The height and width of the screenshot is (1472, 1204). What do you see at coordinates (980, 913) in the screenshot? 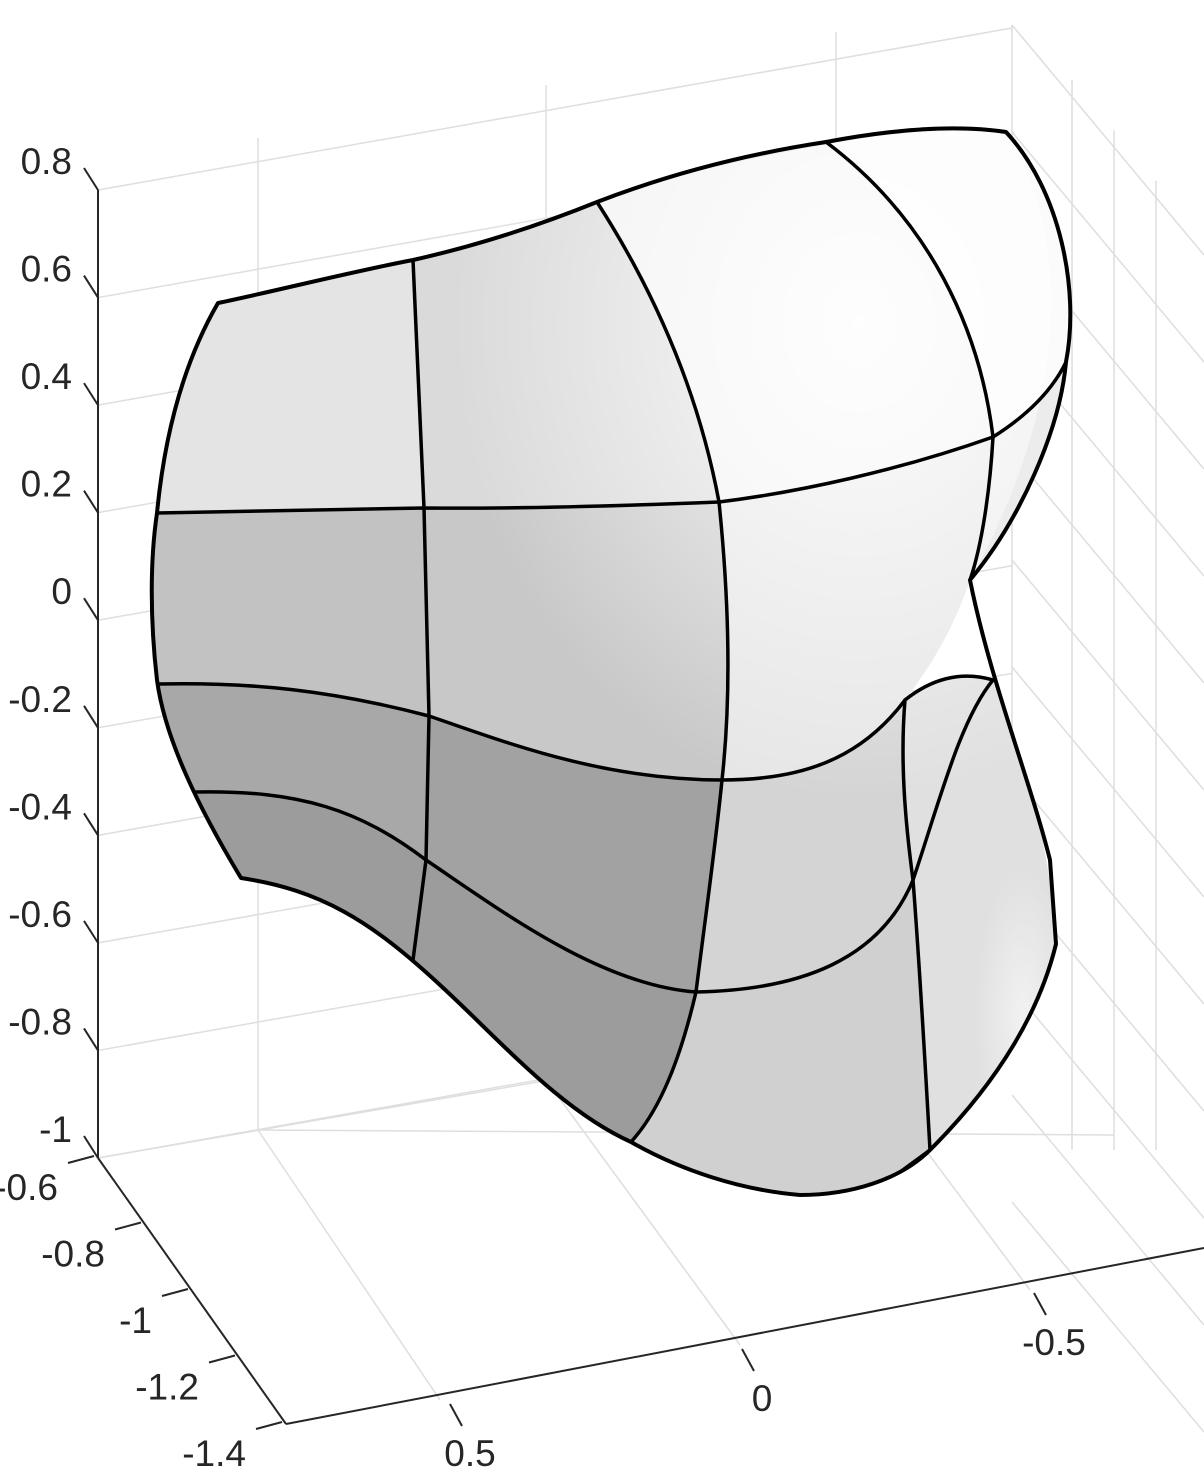
I see `side-highlight-overlay` at bounding box center [980, 913].